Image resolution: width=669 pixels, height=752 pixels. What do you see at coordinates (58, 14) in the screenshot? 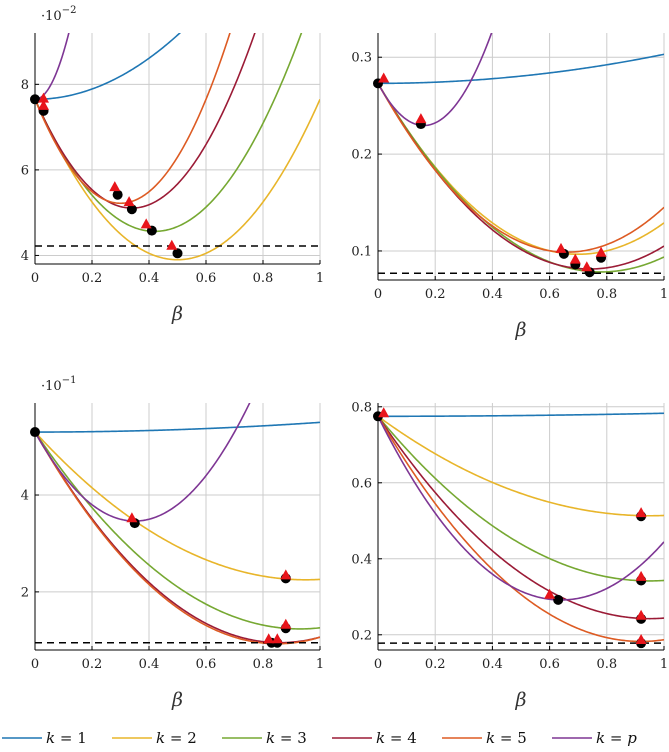
I see `y-scale-factor: ·10−2` at bounding box center [58, 14].